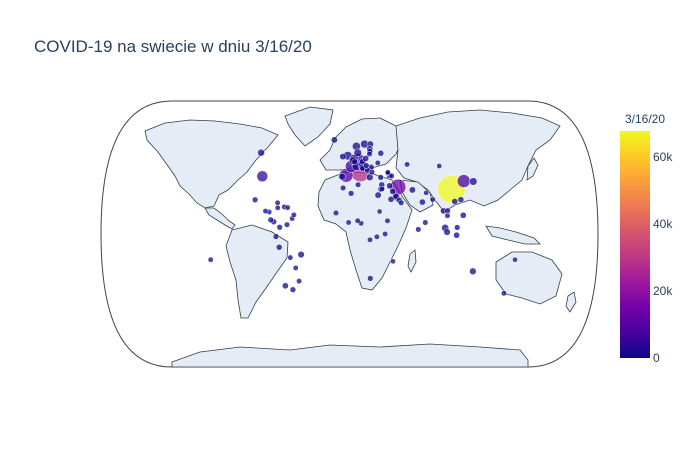 This screenshot has width=700, height=450. What do you see at coordinates (211, 164) in the screenshot?
I see `north-america-land` at bounding box center [211, 164].